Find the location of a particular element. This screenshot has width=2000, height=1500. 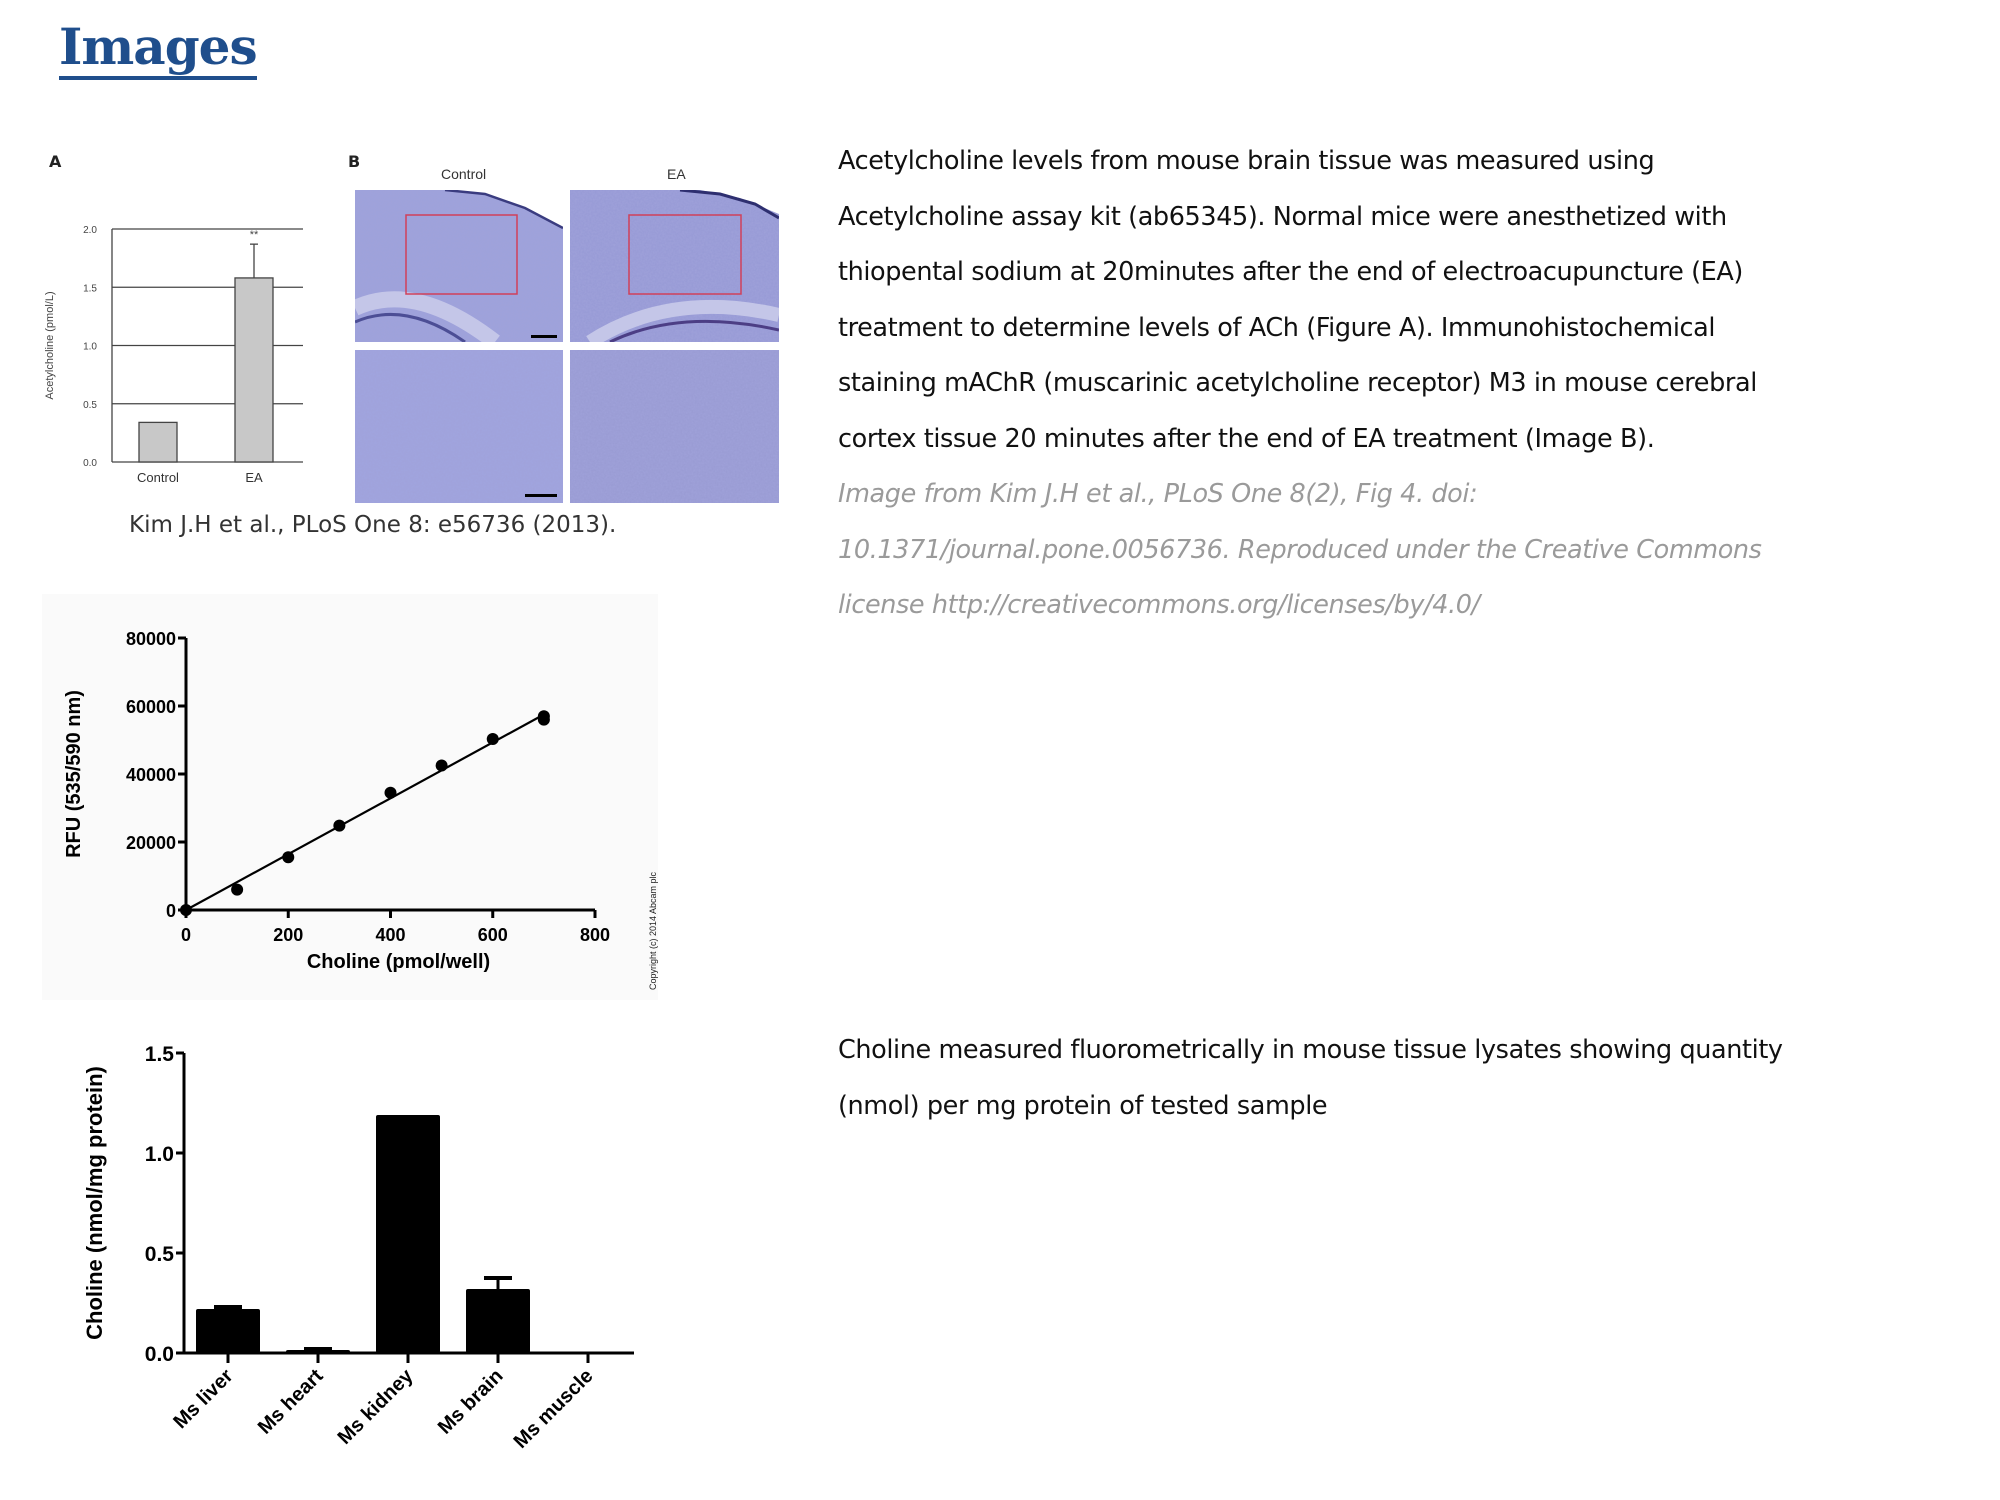

significance-marker: ** is located at coordinates (254, 235).